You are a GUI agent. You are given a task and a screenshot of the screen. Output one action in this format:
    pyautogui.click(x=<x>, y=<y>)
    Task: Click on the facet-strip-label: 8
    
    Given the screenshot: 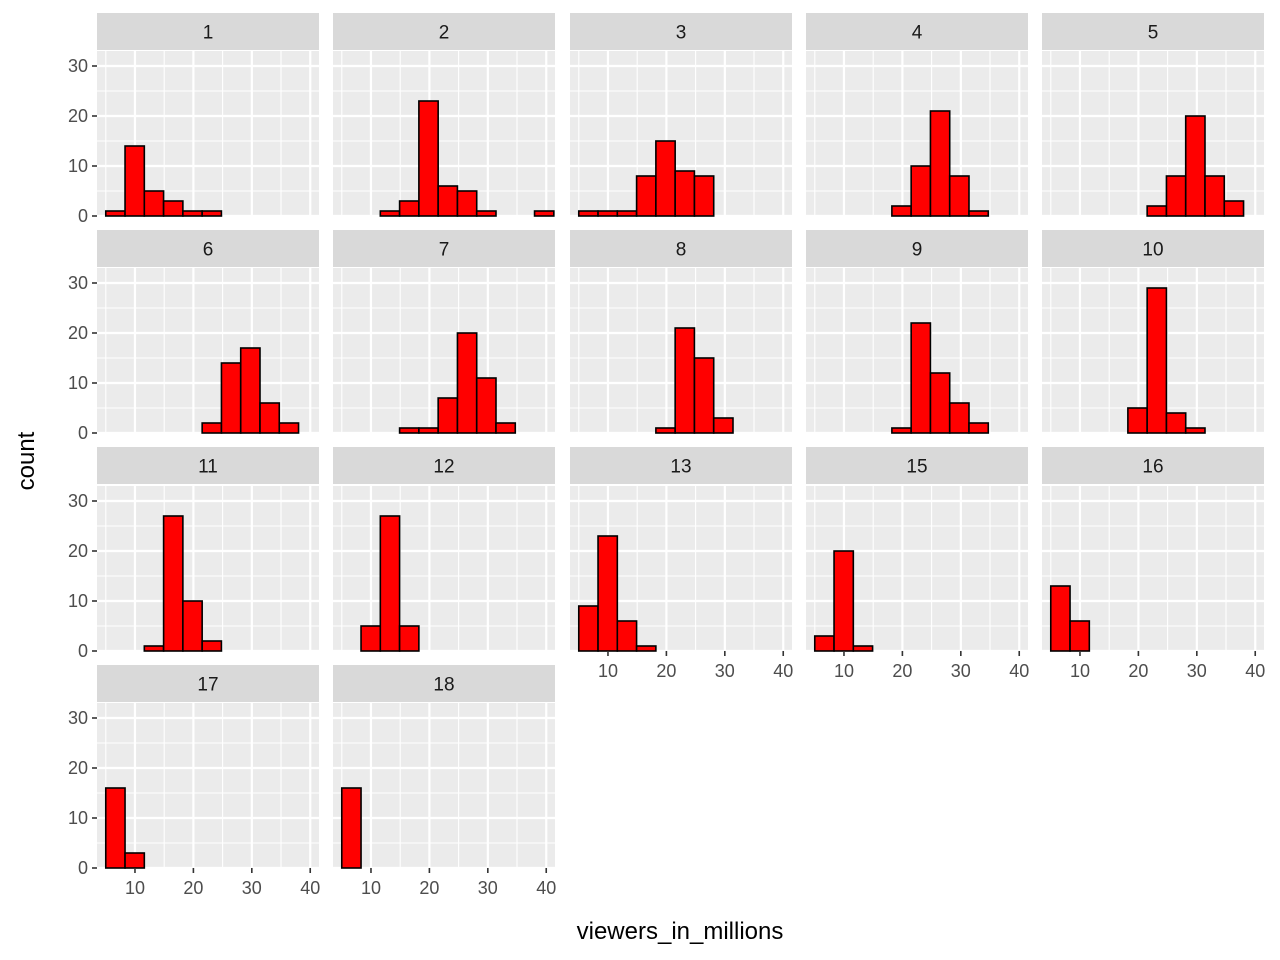 What is the action you would take?
    pyautogui.click(x=681, y=250)
    